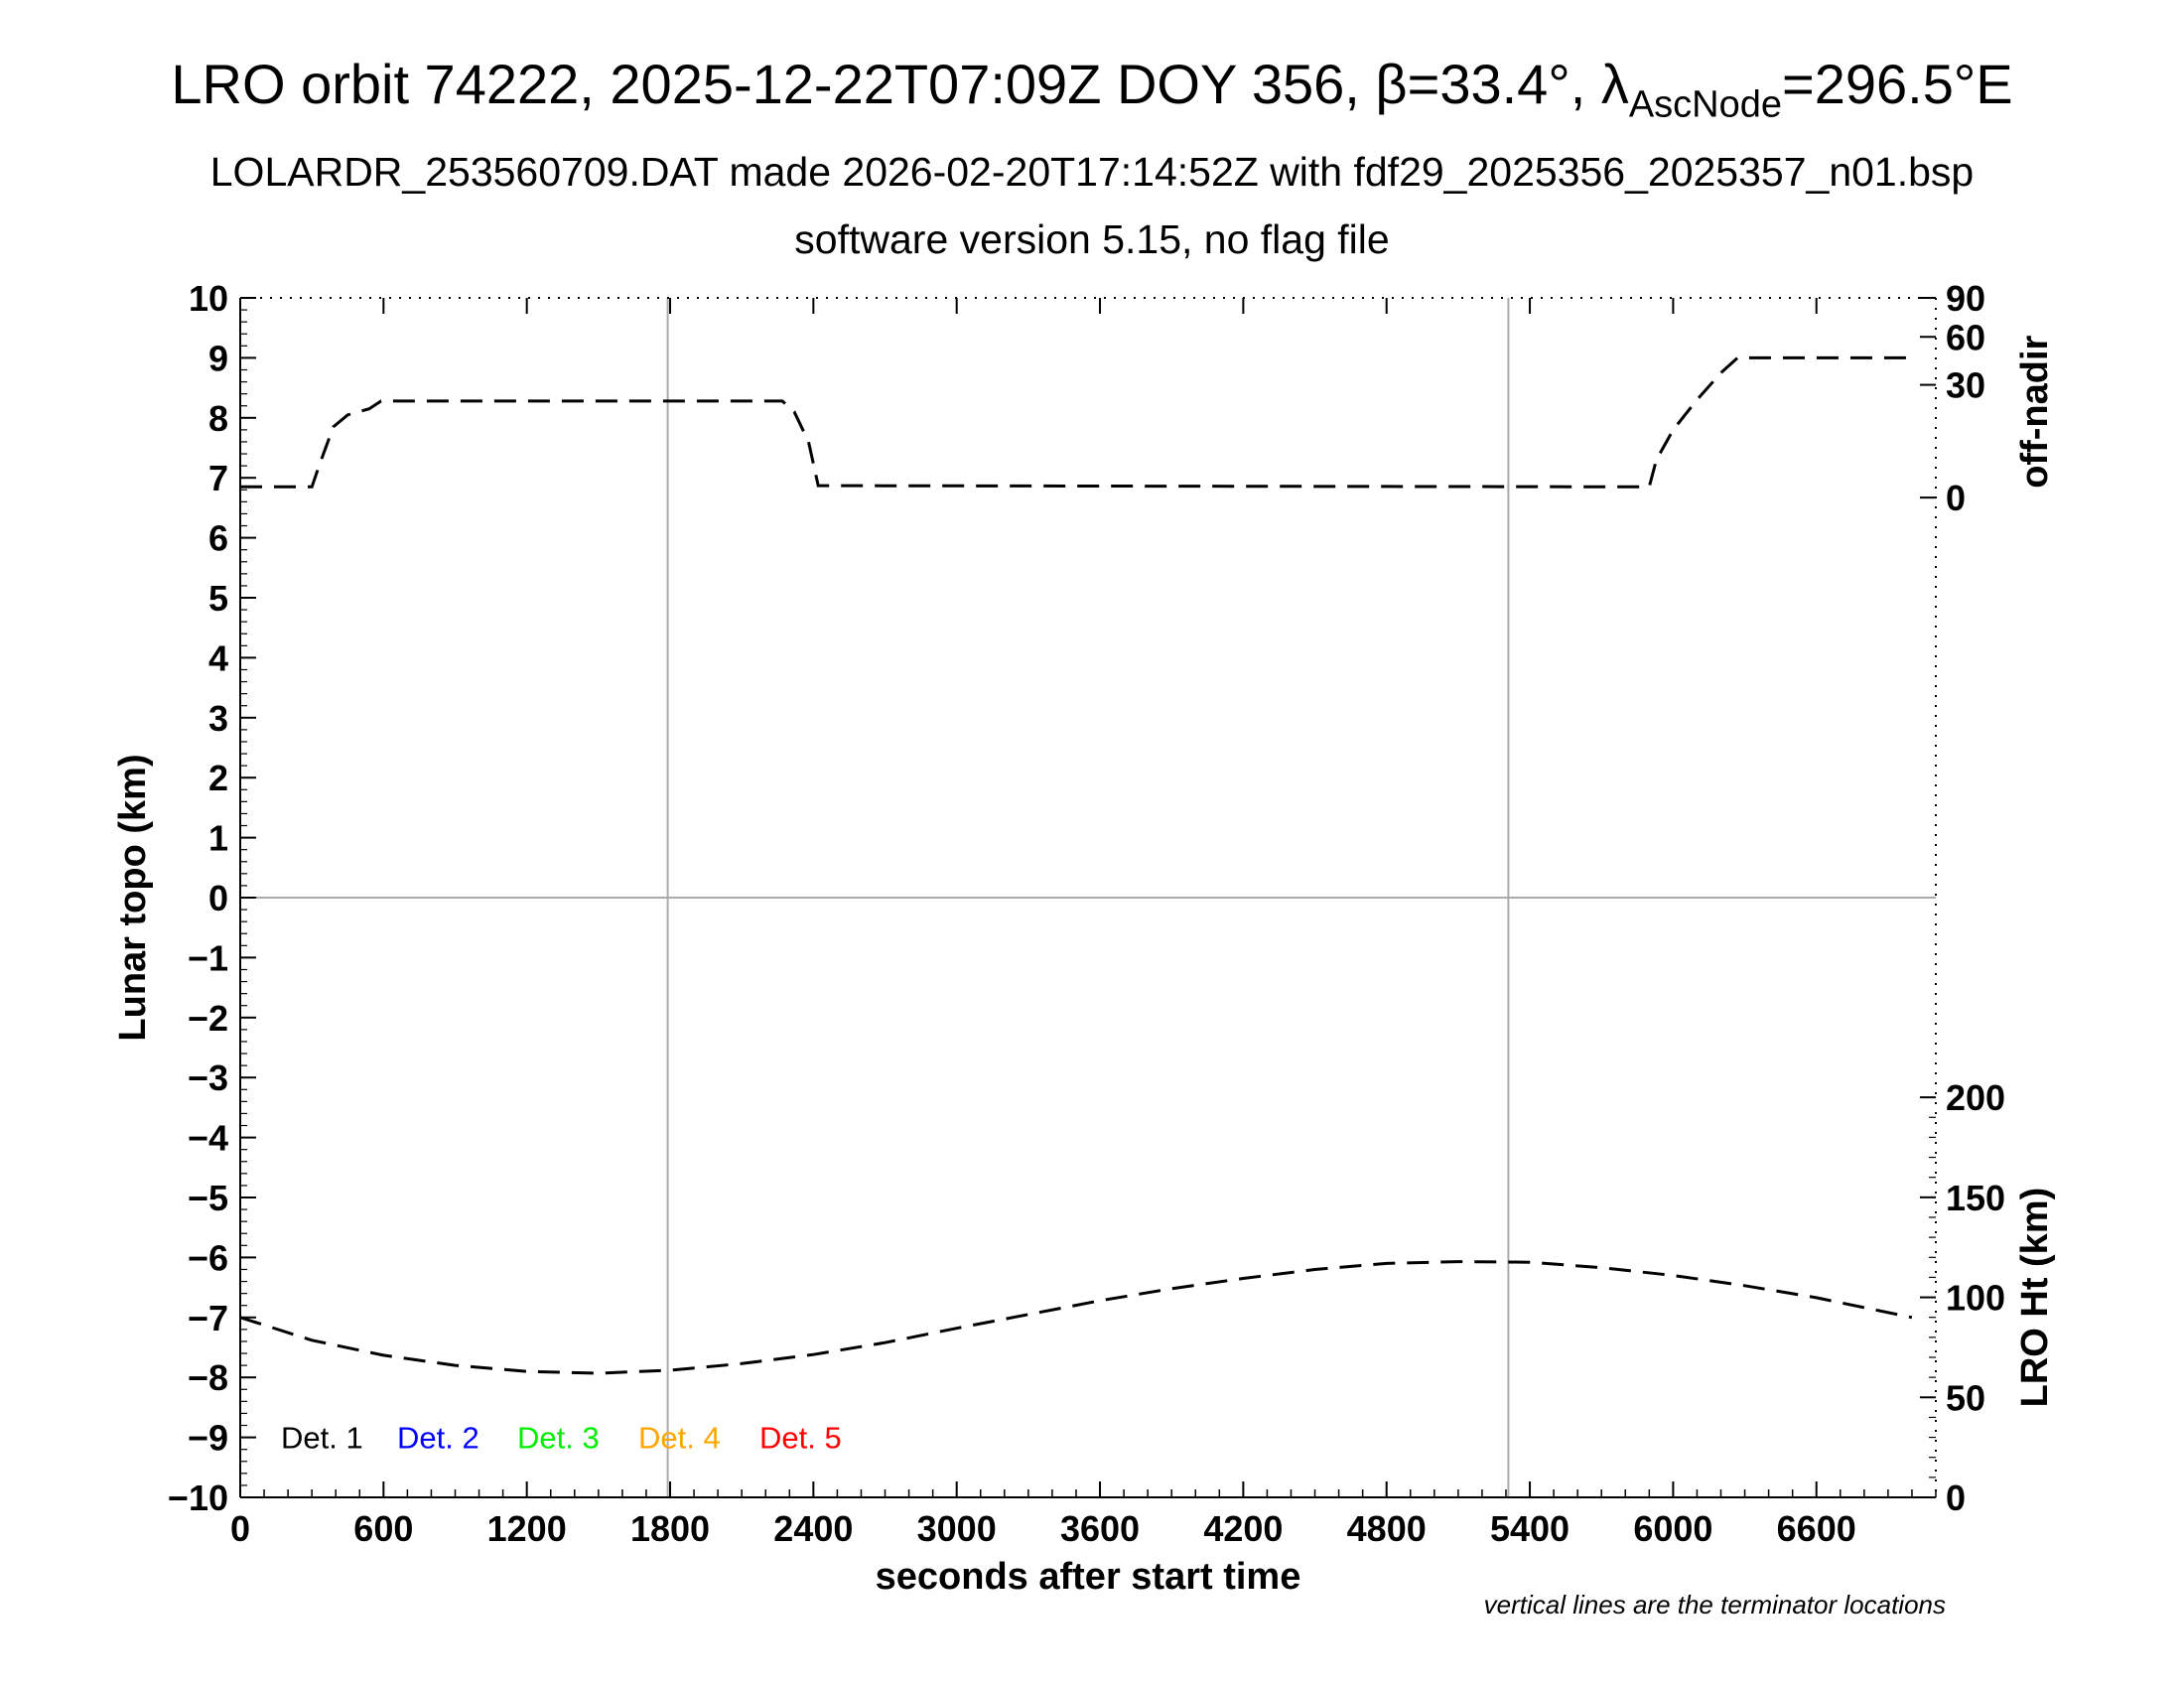 This screenshot has width=2184, height=1688. Describe the element at coordinates (670, 1528) in the screenshot. I see `x-tick-label: 1800` at that location.